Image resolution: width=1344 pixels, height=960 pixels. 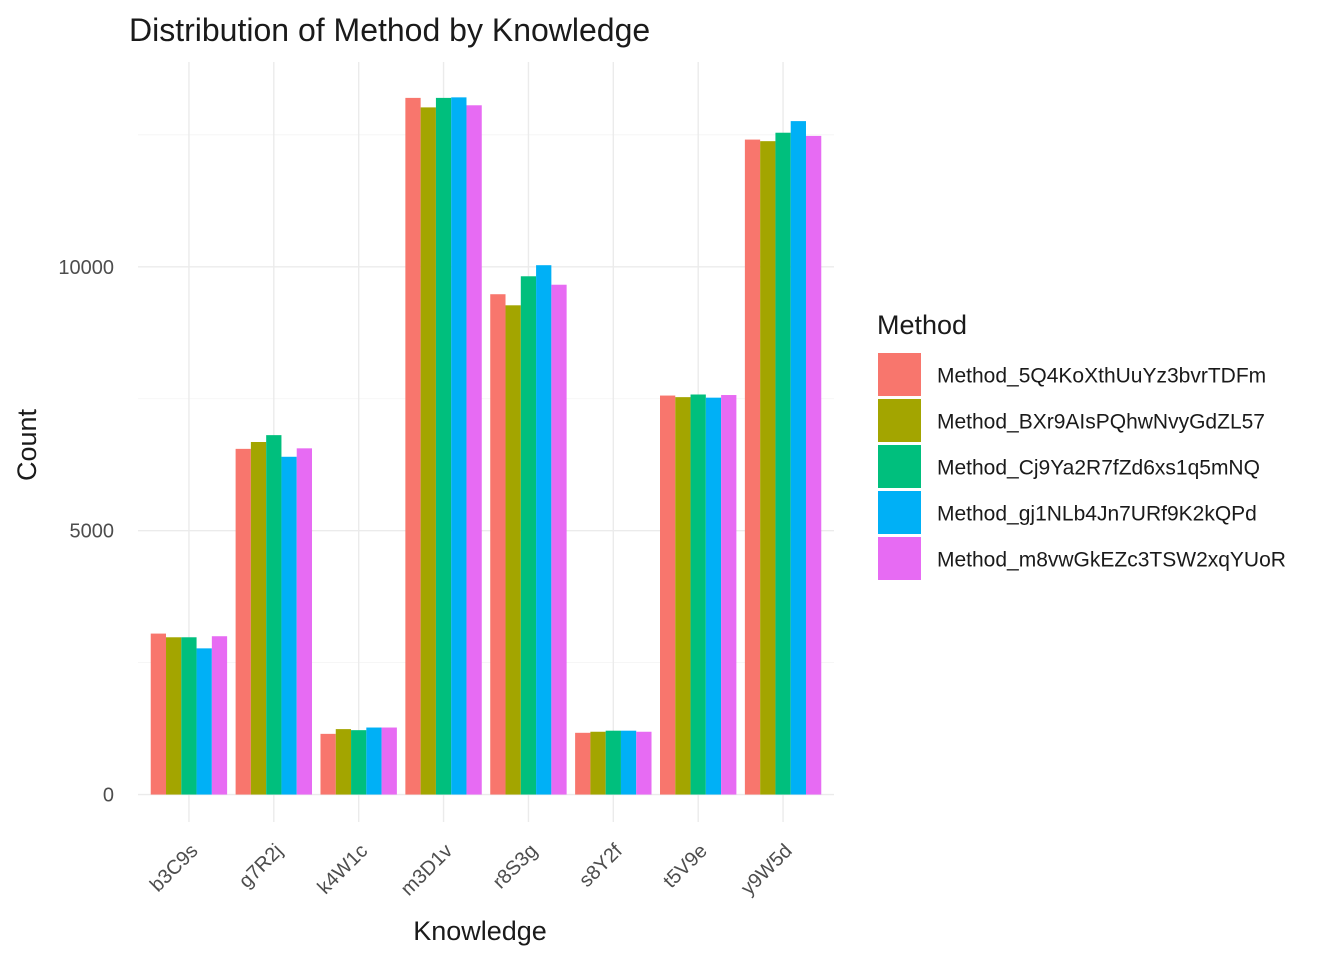 What do you see at coordinates (515, 866) in the screenshot?
I see `x-tick-label: r8S3g` at bounding box center [515, 866].